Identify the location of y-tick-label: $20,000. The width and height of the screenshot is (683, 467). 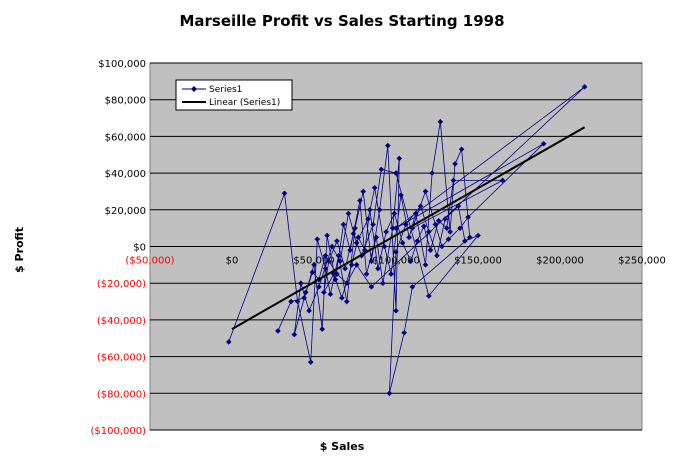
(125, 211).